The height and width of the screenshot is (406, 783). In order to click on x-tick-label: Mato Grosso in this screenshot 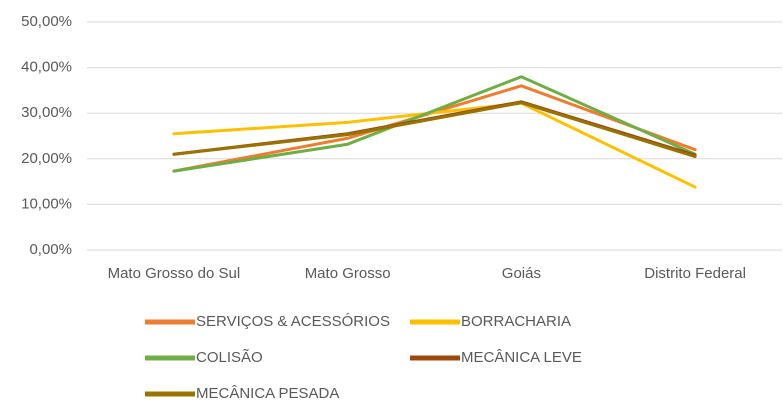, I will do `click(348, 273)`.